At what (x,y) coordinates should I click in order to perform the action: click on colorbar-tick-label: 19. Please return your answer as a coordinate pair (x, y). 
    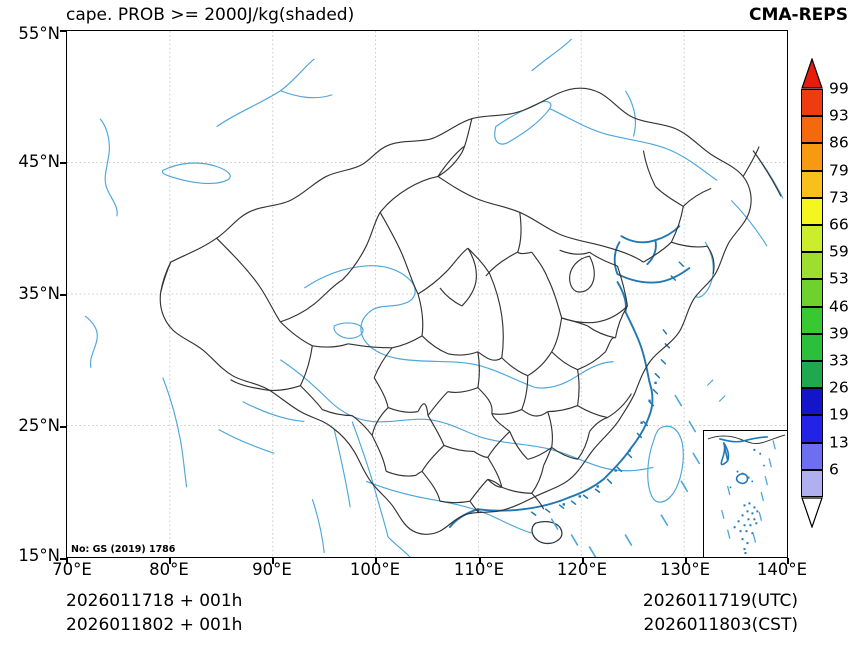
    Looking at the image, I should click on (839, 414).